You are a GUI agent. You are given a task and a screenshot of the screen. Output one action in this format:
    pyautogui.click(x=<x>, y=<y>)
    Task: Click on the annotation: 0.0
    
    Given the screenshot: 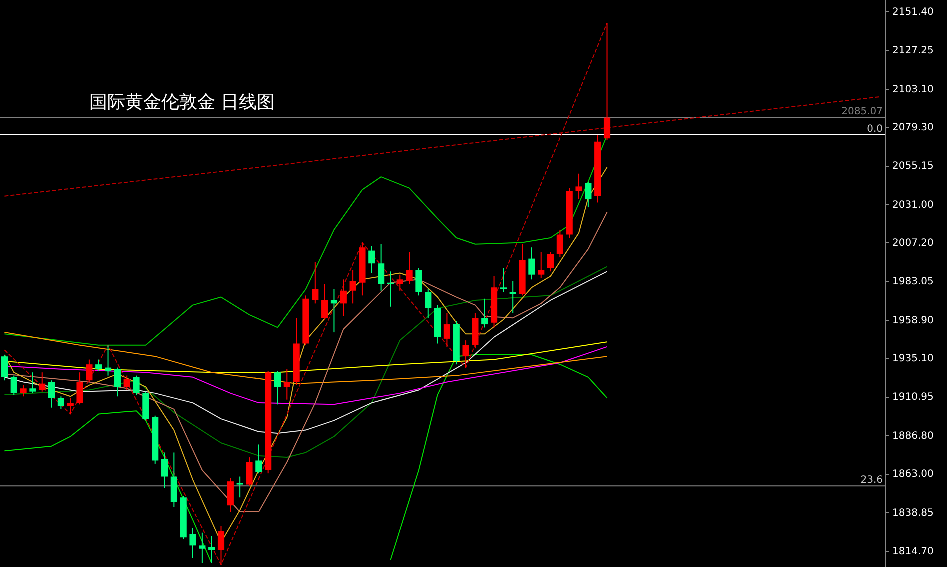 What is the action you would take?
    pyautogui.click(x=875, y=129)
    